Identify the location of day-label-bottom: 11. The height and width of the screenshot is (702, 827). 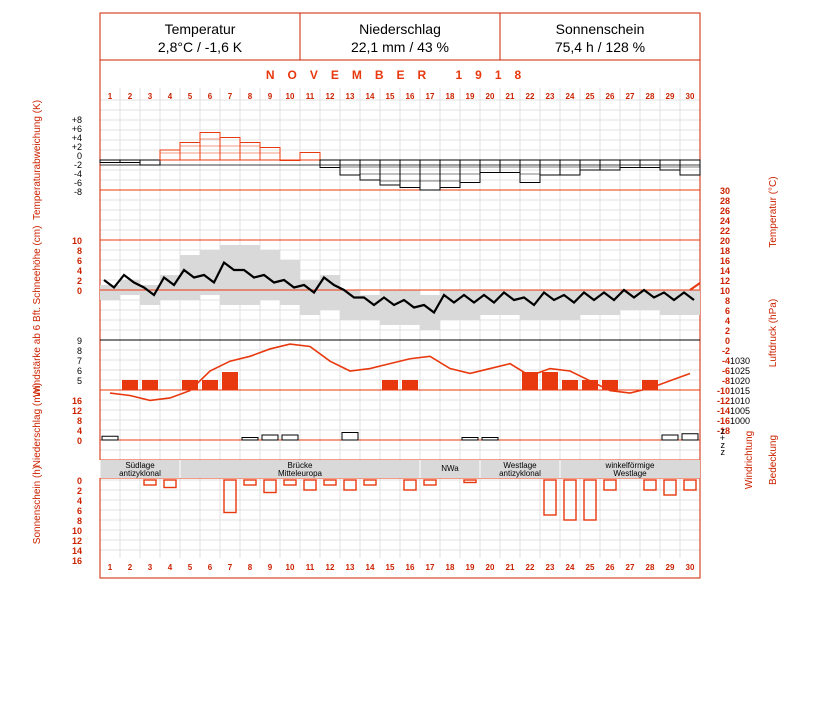
(310, 567).